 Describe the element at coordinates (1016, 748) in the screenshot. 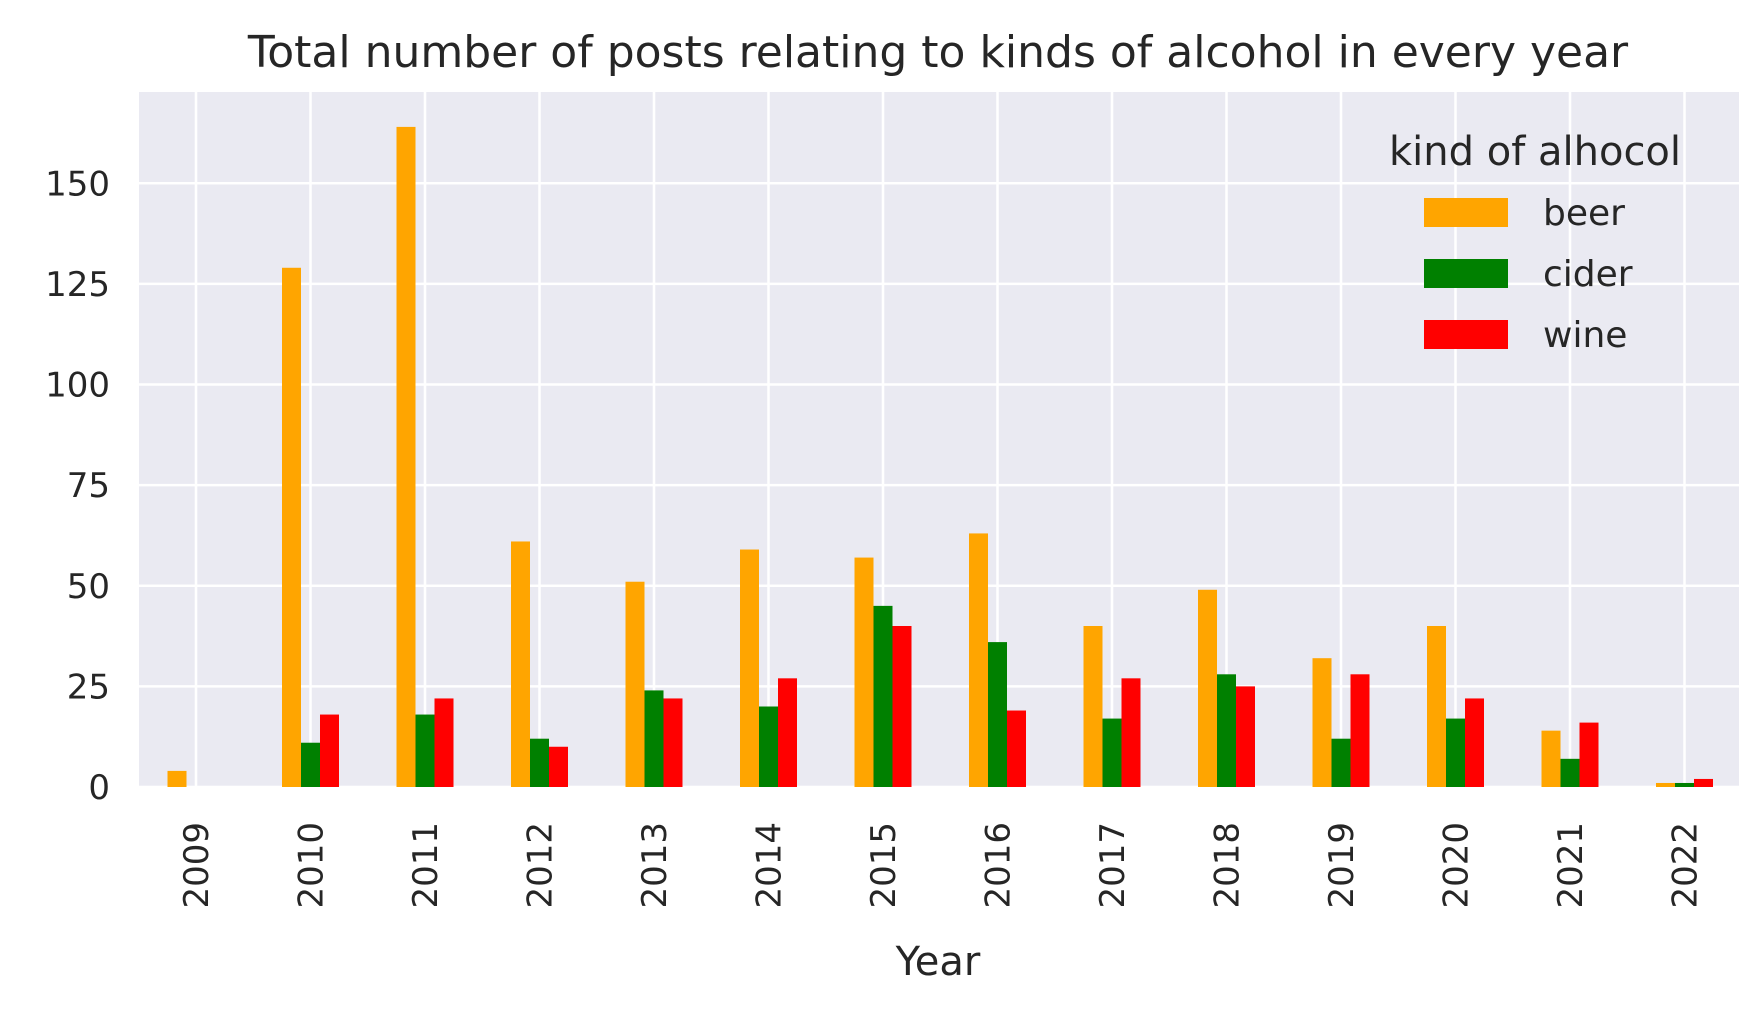

I see `bar-wine-2016` at that location.